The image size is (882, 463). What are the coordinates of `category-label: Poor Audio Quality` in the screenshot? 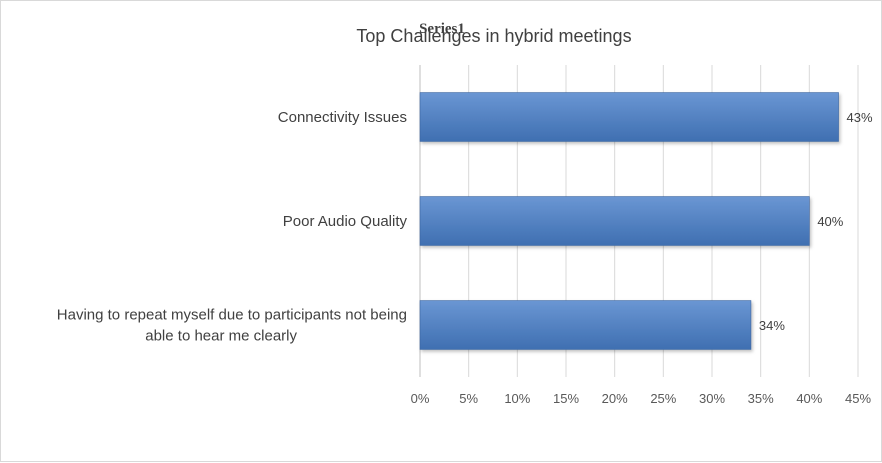 It's located at (345, 221).